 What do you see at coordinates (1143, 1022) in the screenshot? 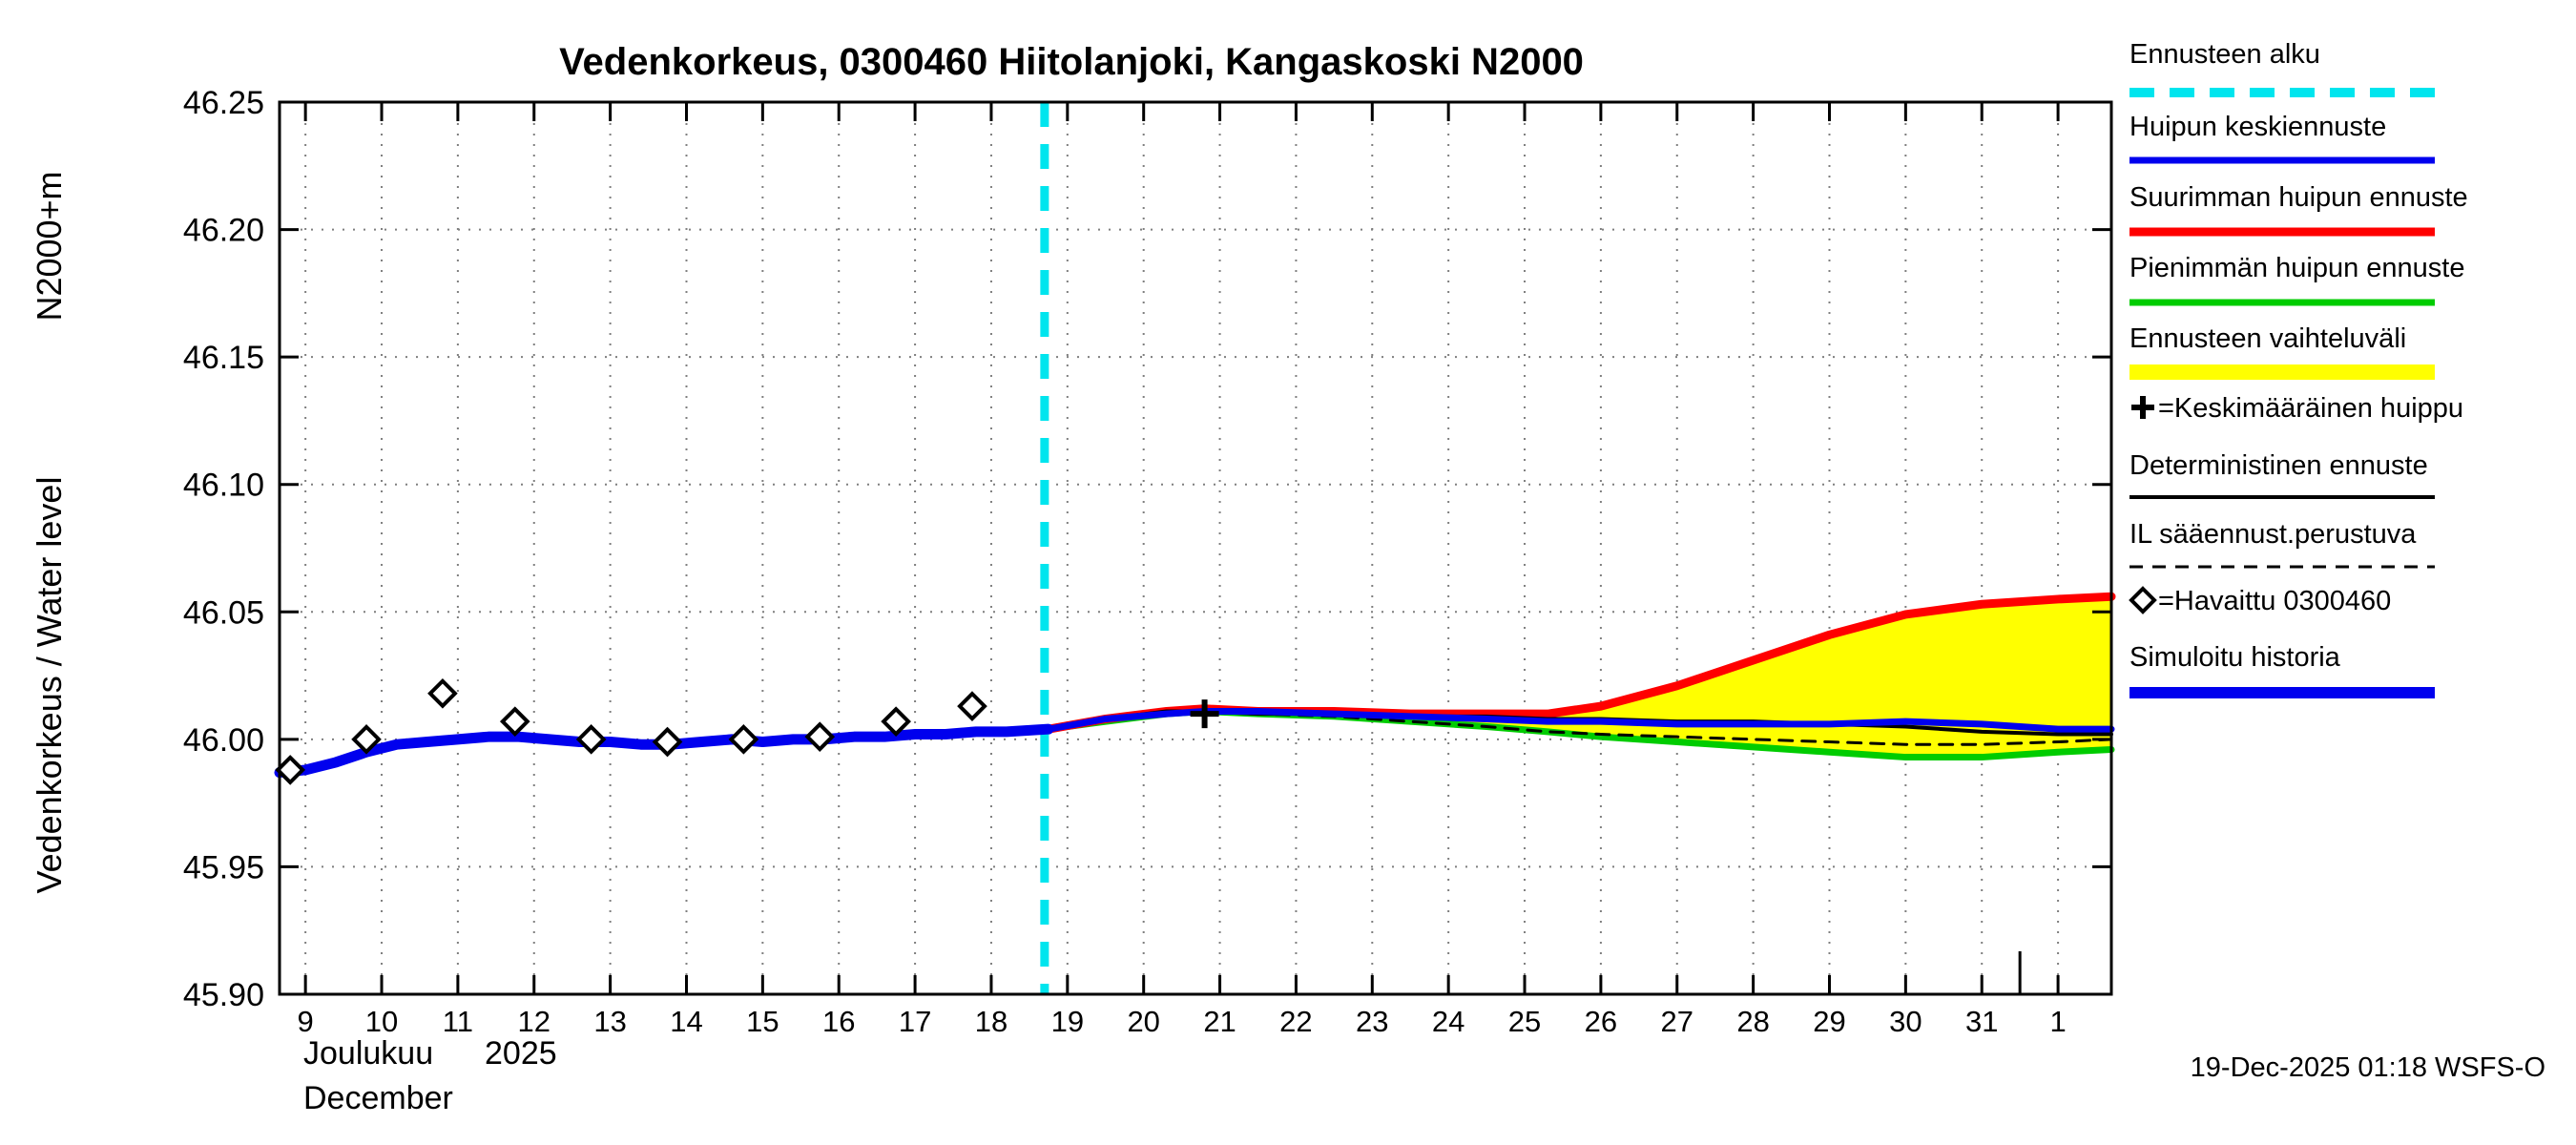
I see `x-tick-label: 20` at bounding box center [1143, 1022].